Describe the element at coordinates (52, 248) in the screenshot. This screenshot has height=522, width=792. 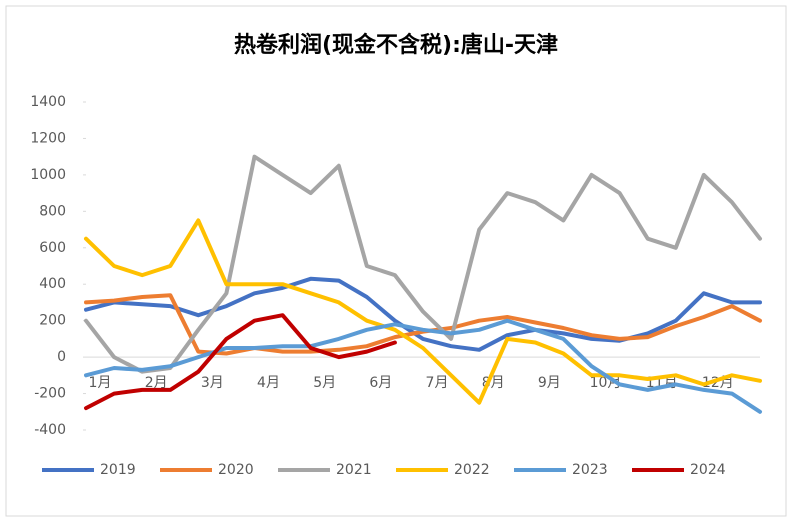
I see `y-tick-label: 600` at that location.